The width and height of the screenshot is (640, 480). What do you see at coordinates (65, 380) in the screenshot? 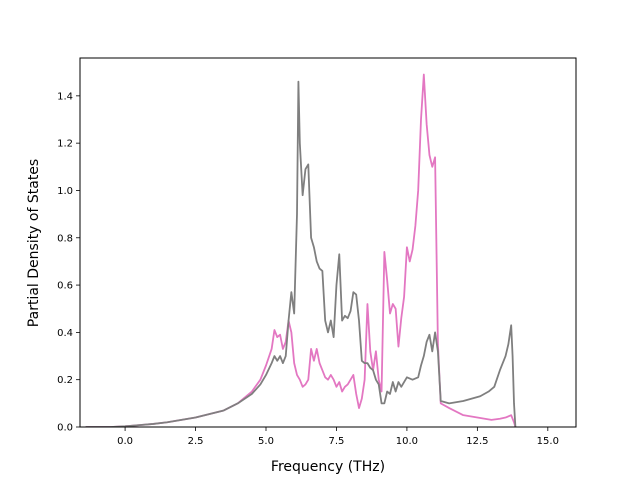
I see `y-tick-label: 0.2` at bounding box center [65, 380].